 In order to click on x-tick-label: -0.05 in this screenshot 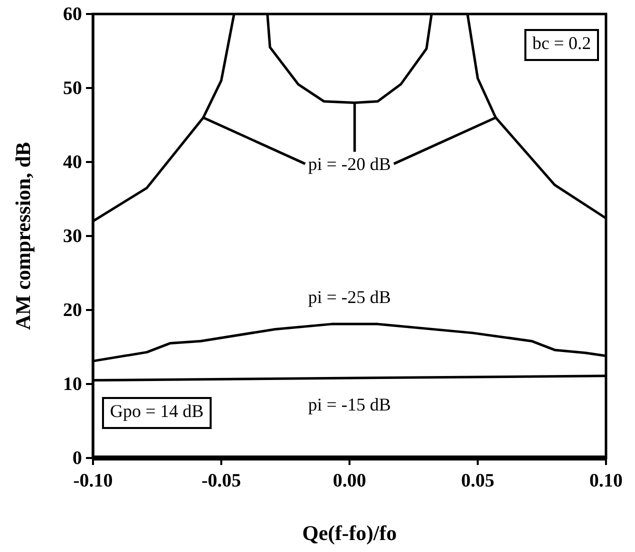, I will do `click(221, 481)`.